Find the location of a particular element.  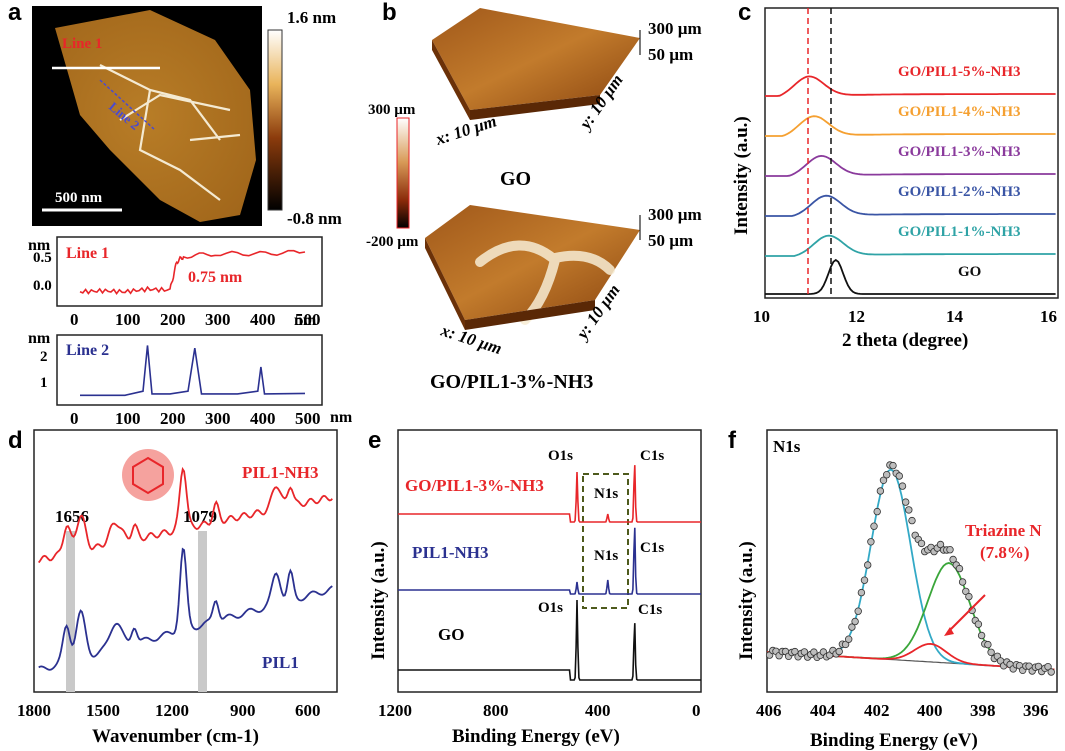

profile2-xtick-100: 100 is located at coordinates (128, 418).